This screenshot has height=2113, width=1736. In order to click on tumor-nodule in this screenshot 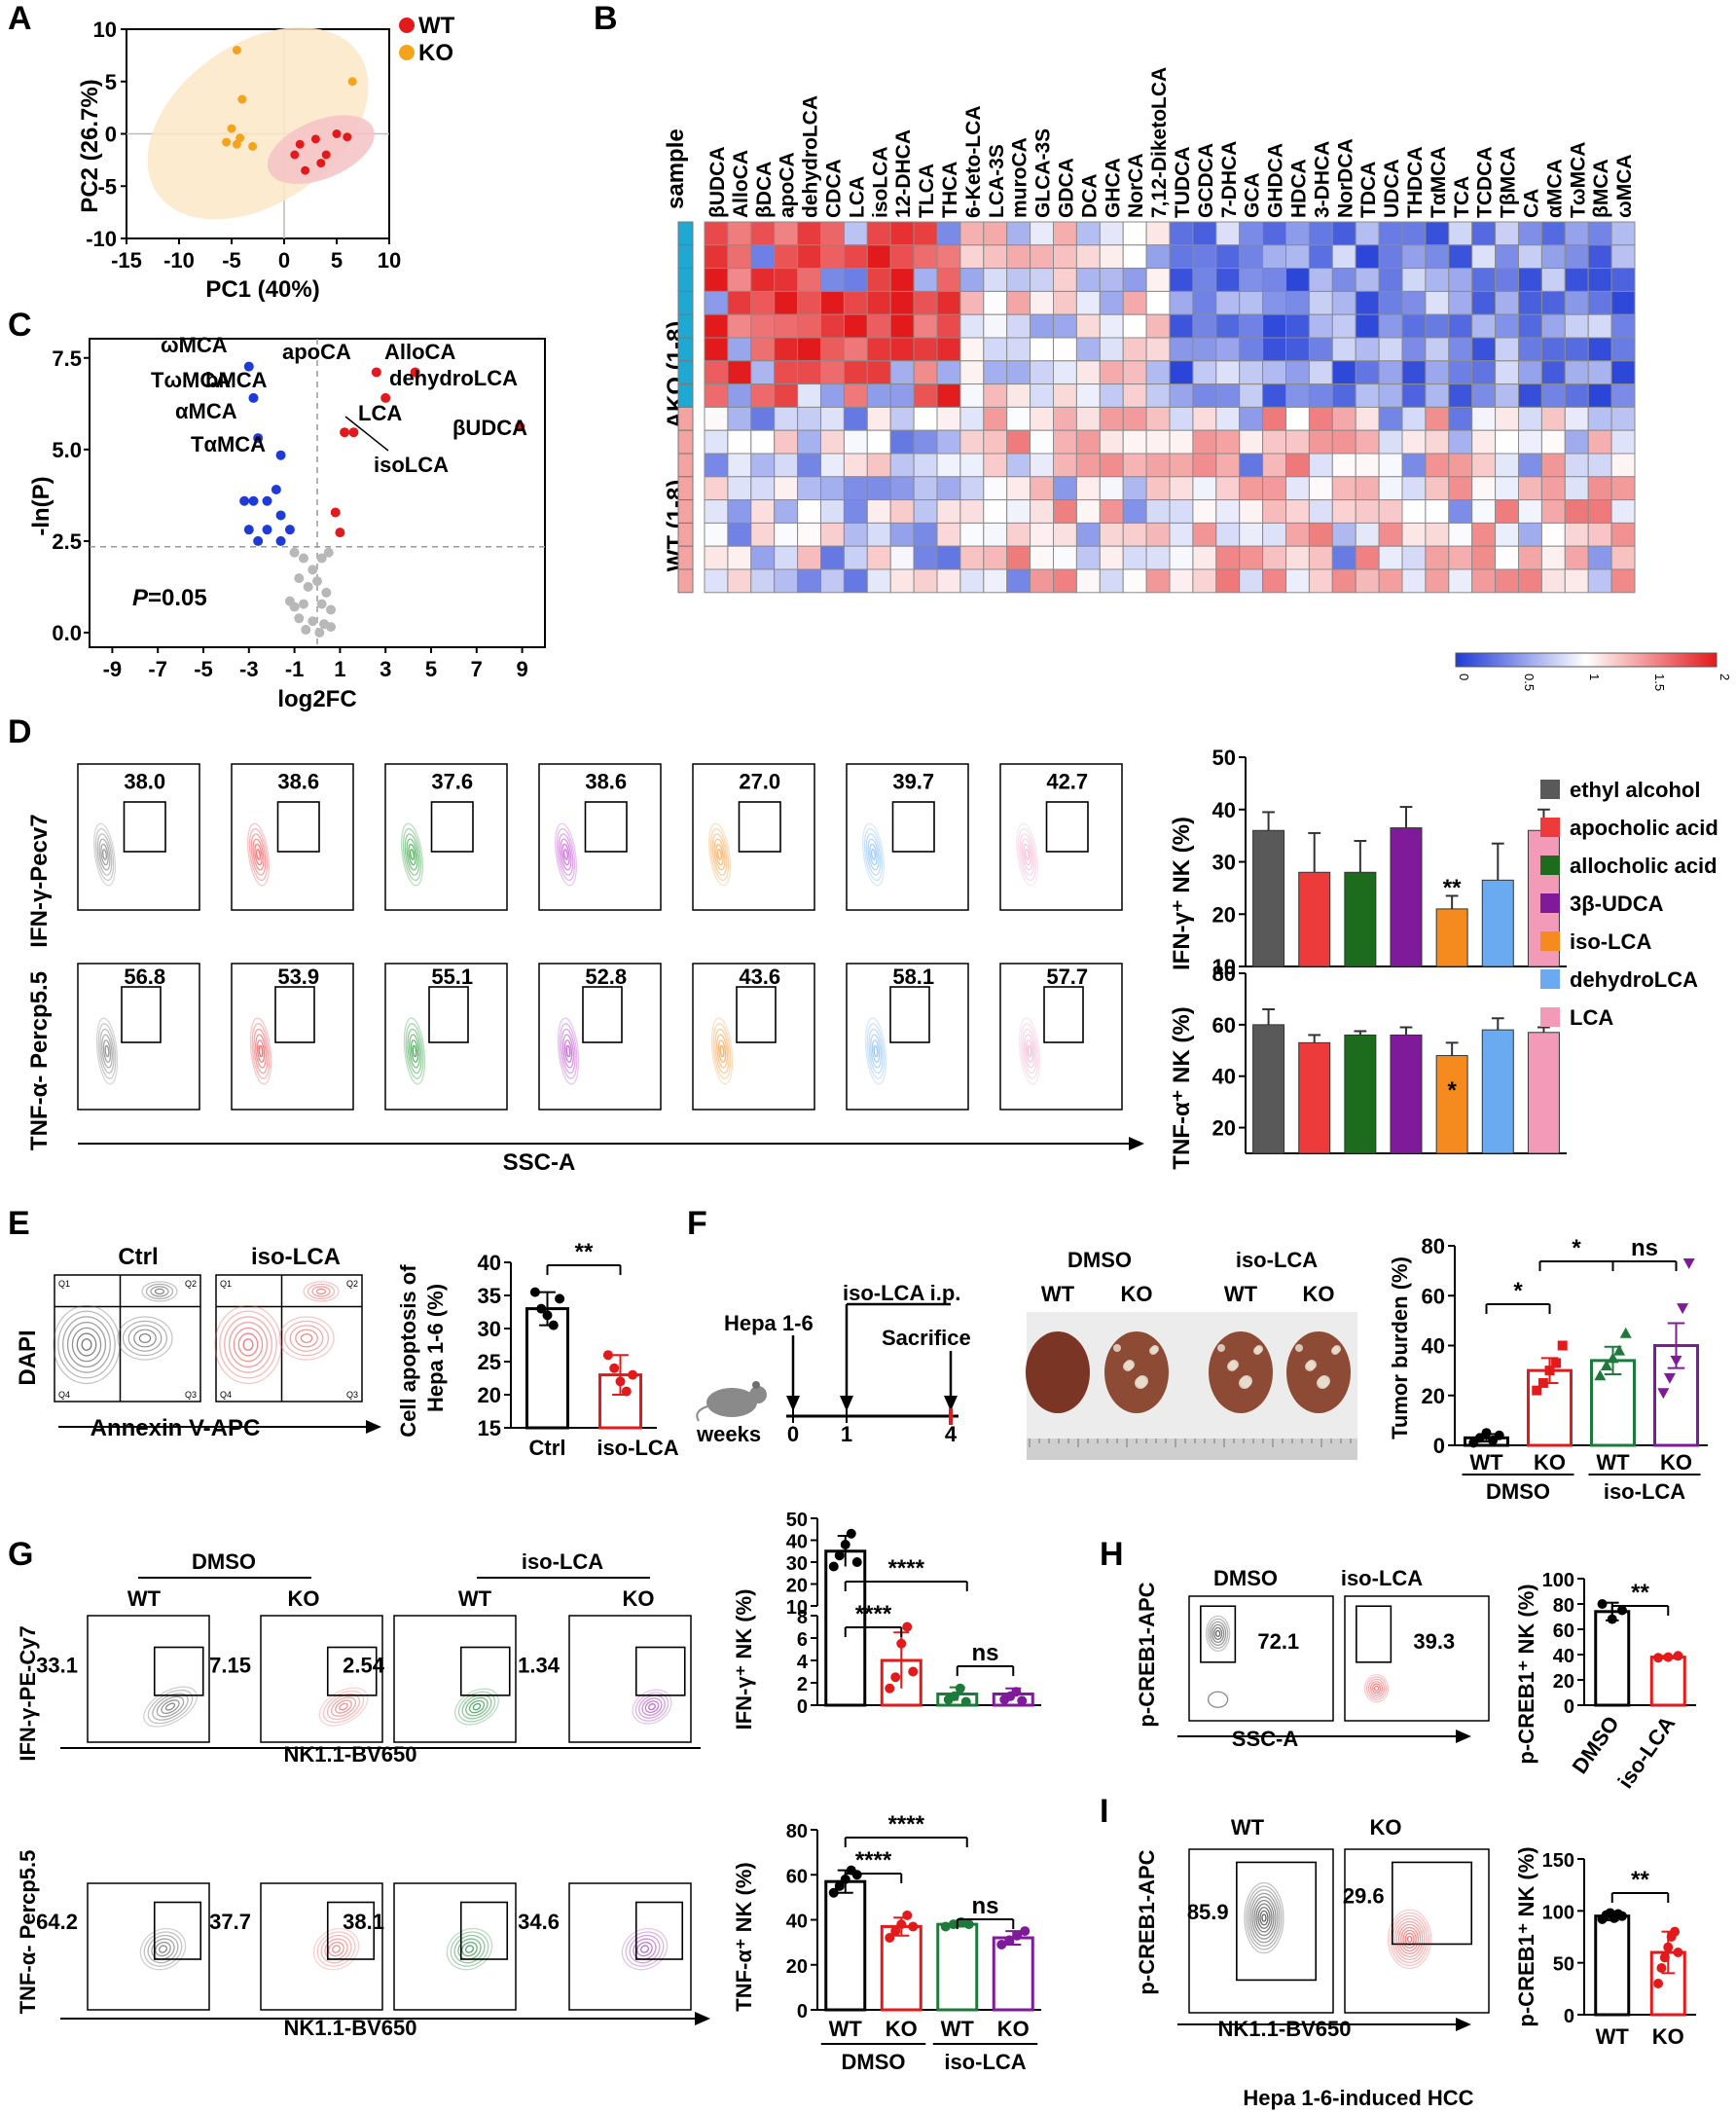, I will do `click(1128, 1366)`.